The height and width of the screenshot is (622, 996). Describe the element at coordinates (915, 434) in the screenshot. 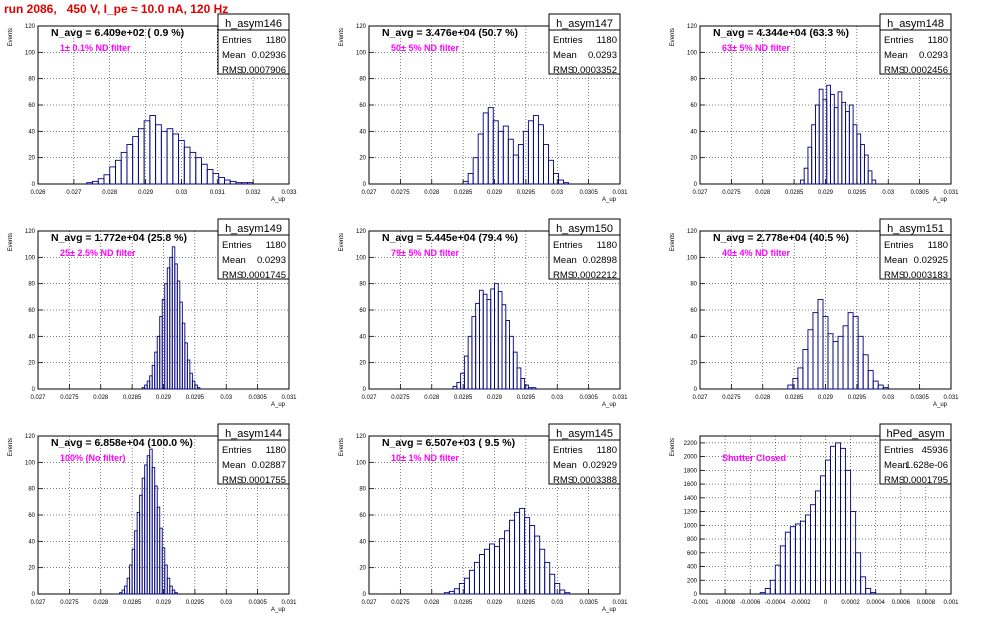

I see `stats-hist-name: hPed_asym` at that location.